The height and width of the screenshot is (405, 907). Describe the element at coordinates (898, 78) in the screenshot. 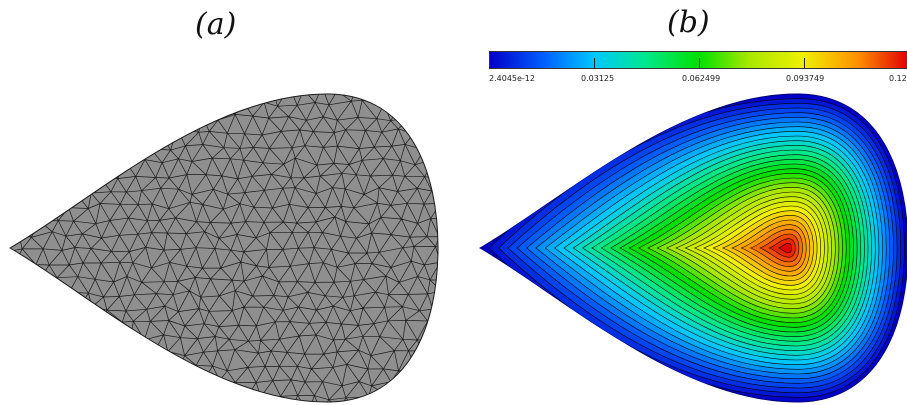

I see `colorbar-tick-label-4: 0.125` at that location.